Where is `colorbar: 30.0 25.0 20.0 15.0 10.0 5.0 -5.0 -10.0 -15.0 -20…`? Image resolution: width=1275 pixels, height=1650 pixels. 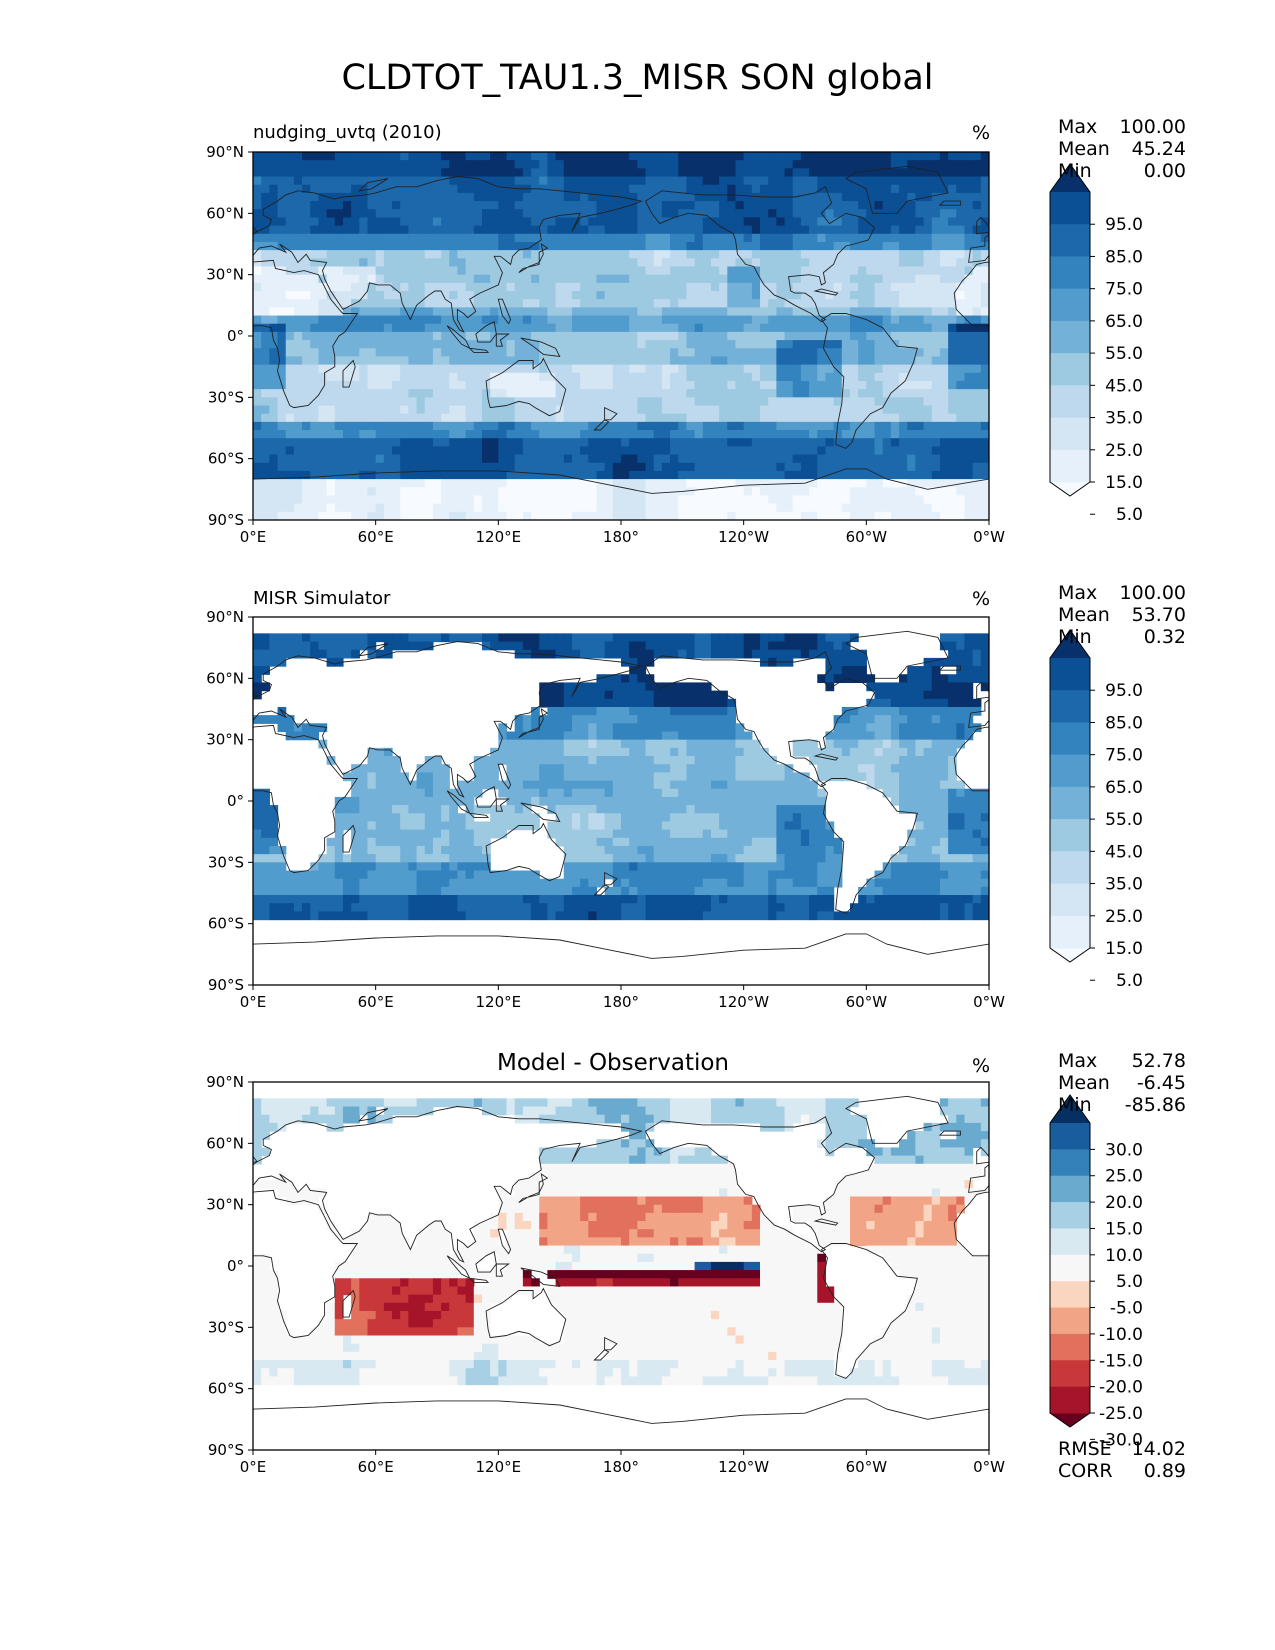 colorbar: 30.0 25.0 20.0 15.0 10.0 5.0 -5.0 -10.0 -15.0 -20… is located at coordinates (1096, 1272).